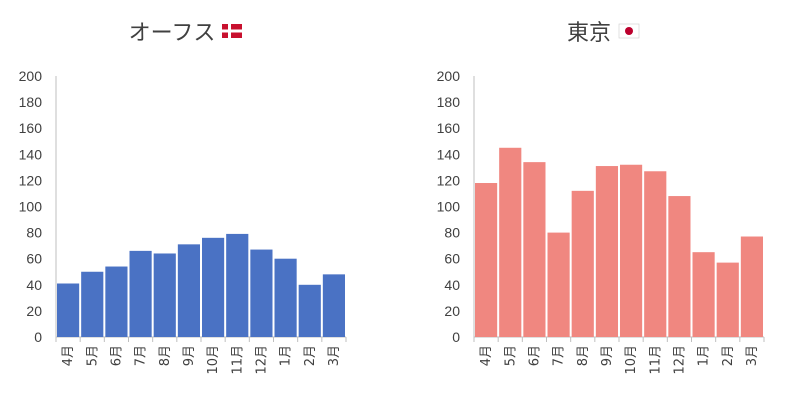 This screenshot has width=800, height=406. What do you see at coordinates (629, 31) in the screenshot?
I see `japan-flag-icon` at bounding box center [629, 31].